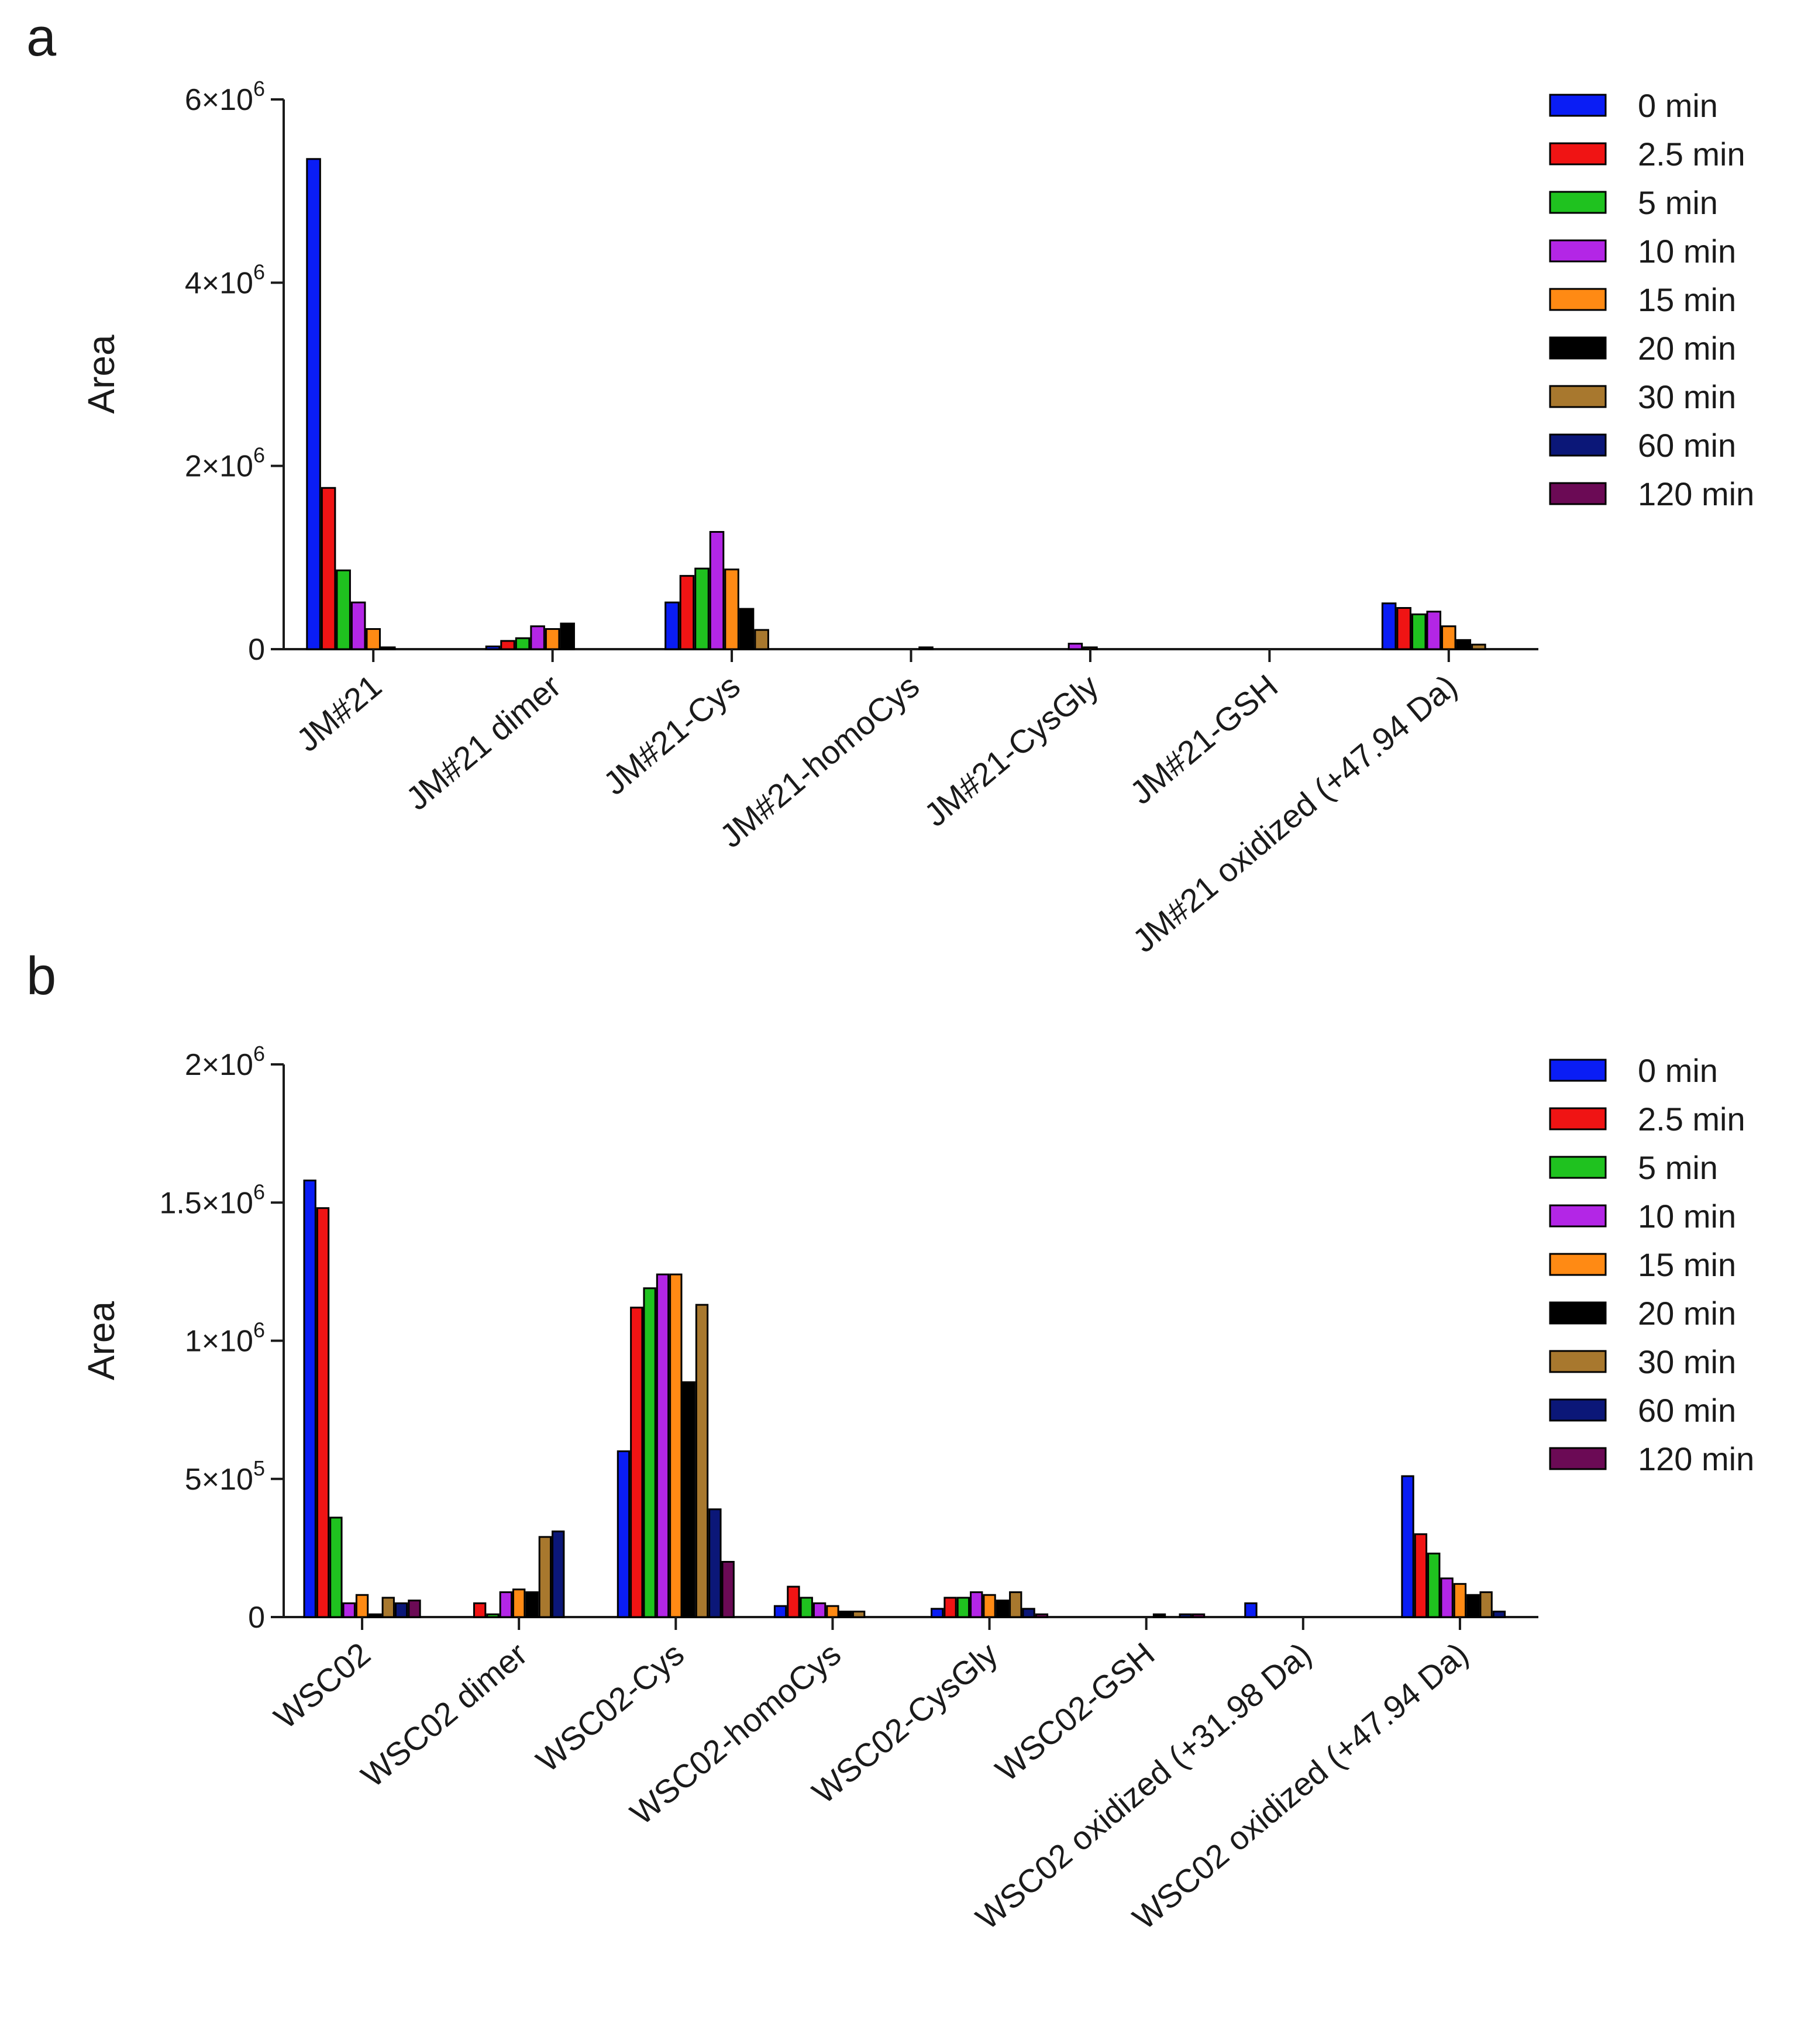 This screenshot has height=2044, width=1801. Describe the element at coordinates (1687, 1265) in the screenshot. I see `legend-label: 15 min` at that location.